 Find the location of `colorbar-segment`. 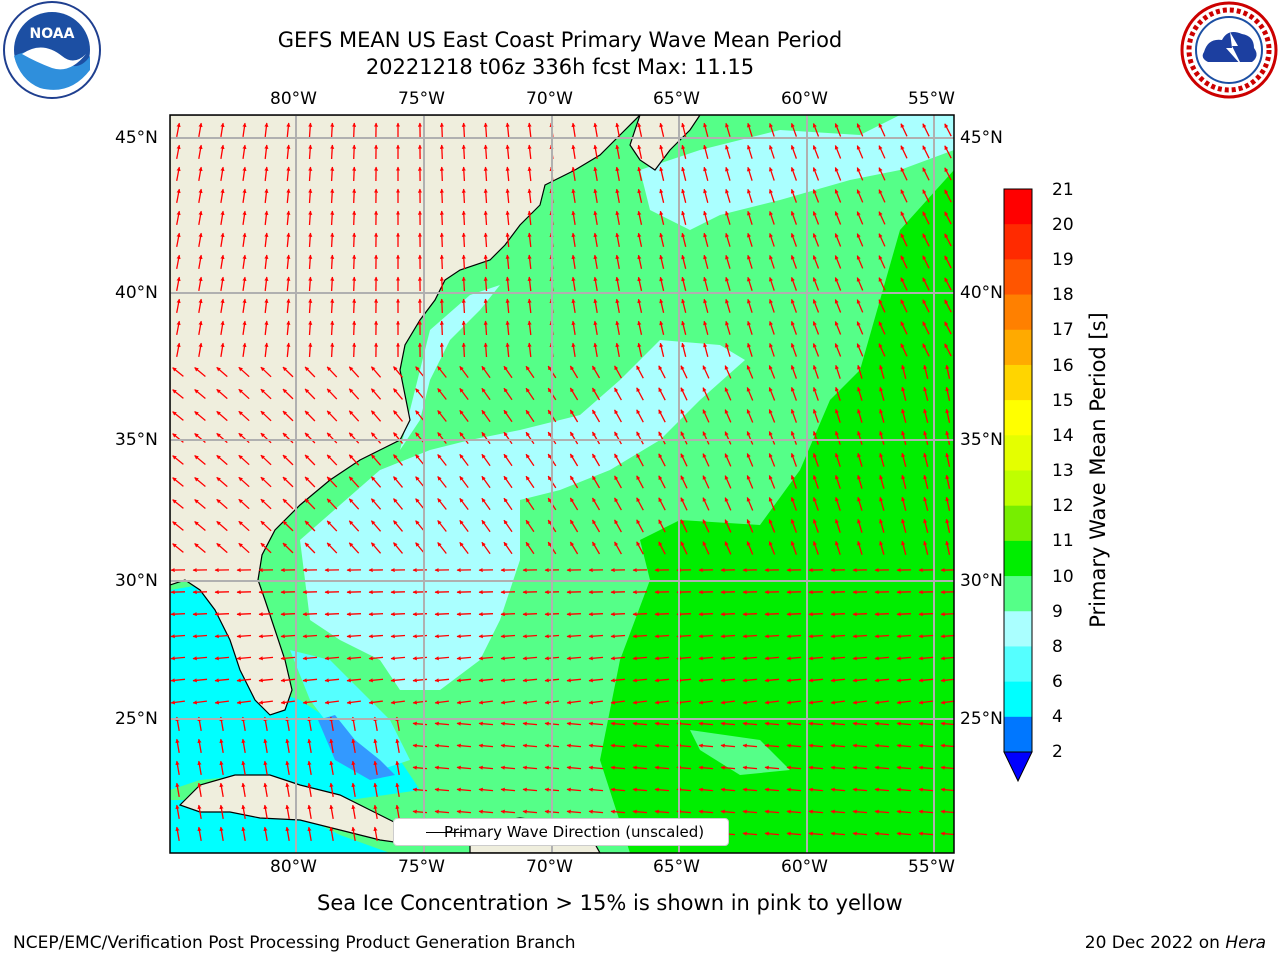

colorbar-segment is located at coordinates (1018, 242).